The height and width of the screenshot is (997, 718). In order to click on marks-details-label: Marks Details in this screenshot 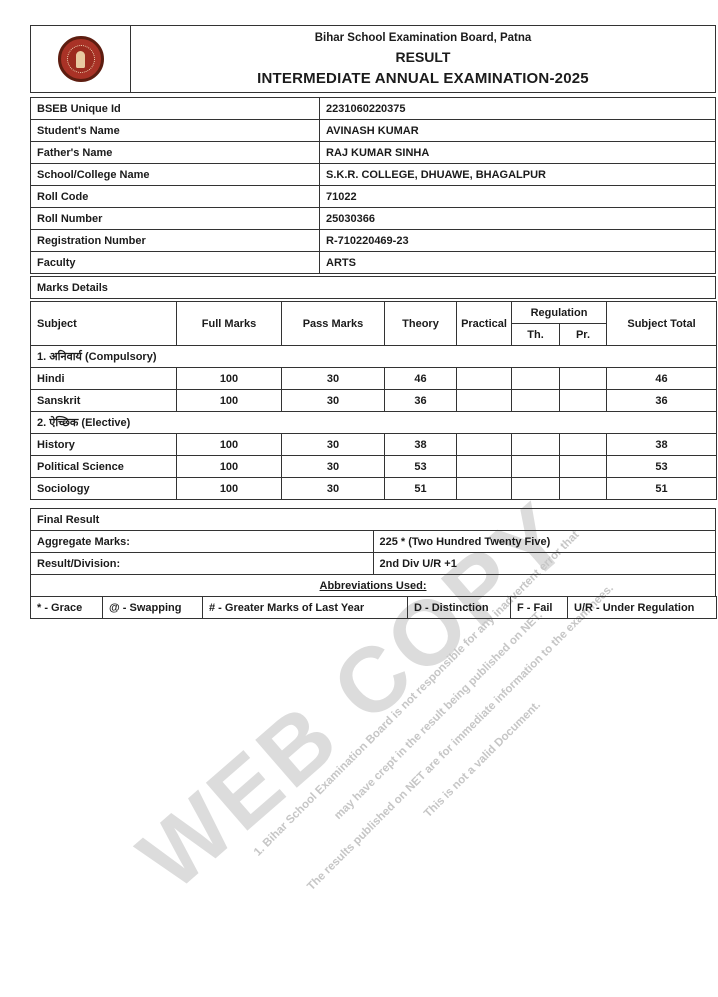, I will do `click(373, 287)`.